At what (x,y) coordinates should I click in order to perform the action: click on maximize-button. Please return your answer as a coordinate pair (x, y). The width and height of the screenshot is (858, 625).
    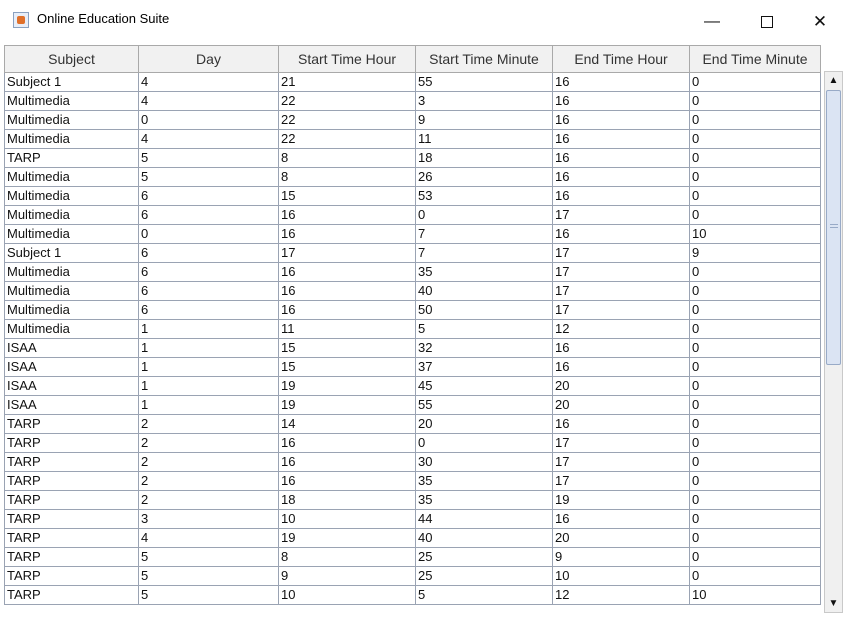
    Looking at the image, I should click on (767, 22).